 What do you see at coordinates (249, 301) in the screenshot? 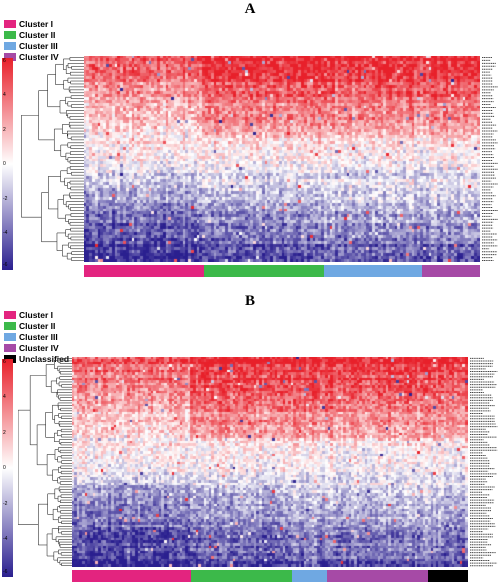
I see `panel-label: B` at bounding box center [249, 301].